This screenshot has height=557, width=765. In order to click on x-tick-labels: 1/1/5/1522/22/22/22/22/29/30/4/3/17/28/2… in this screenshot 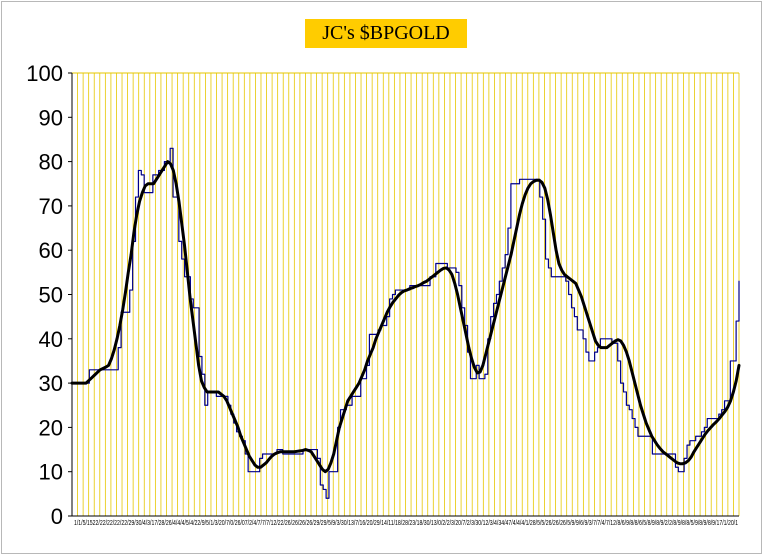, I will do `click(406, 523)`.